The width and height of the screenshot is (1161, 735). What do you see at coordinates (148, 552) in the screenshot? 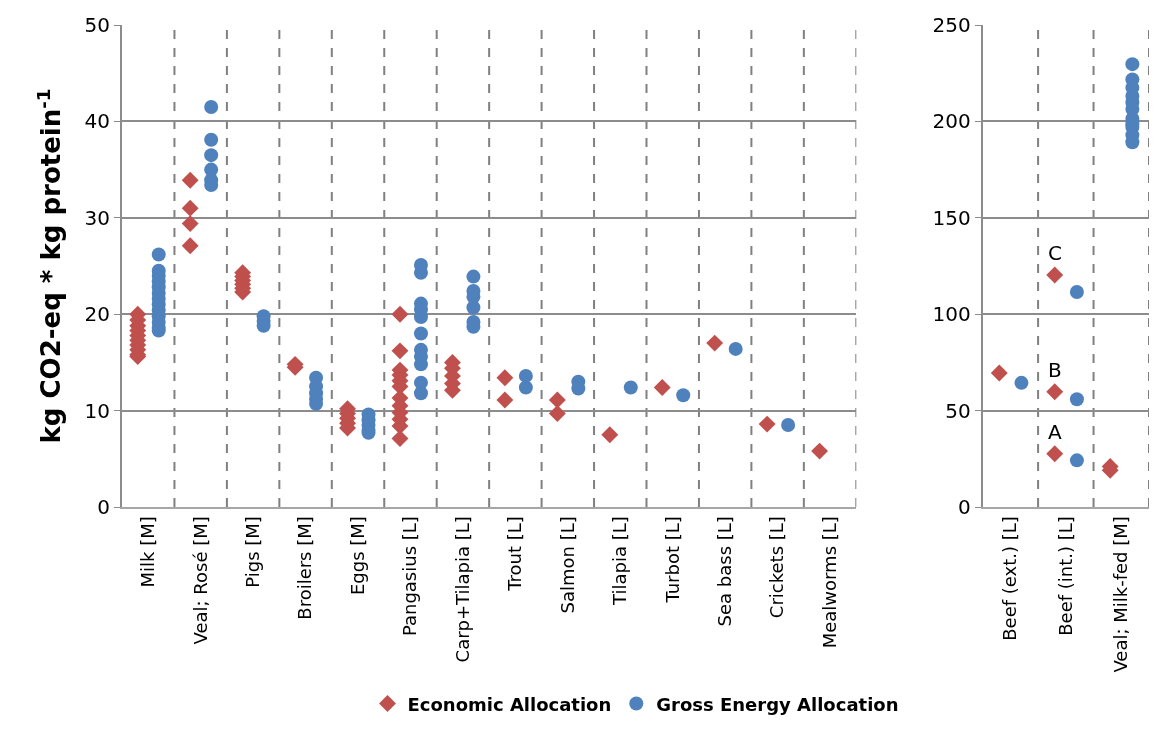
I see `x-tick-label: Milk [M]` at bounding box center [148, 552].